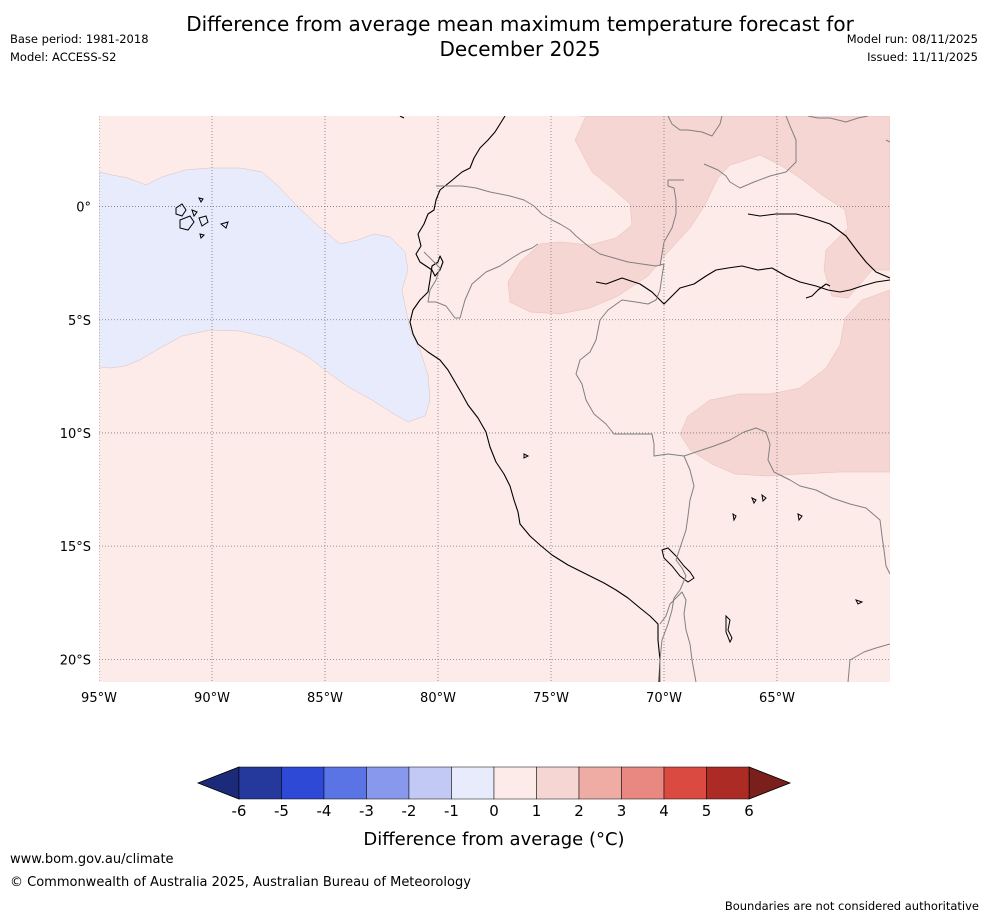  I want to click on border-venezuela-brazil, so click(750, 152).